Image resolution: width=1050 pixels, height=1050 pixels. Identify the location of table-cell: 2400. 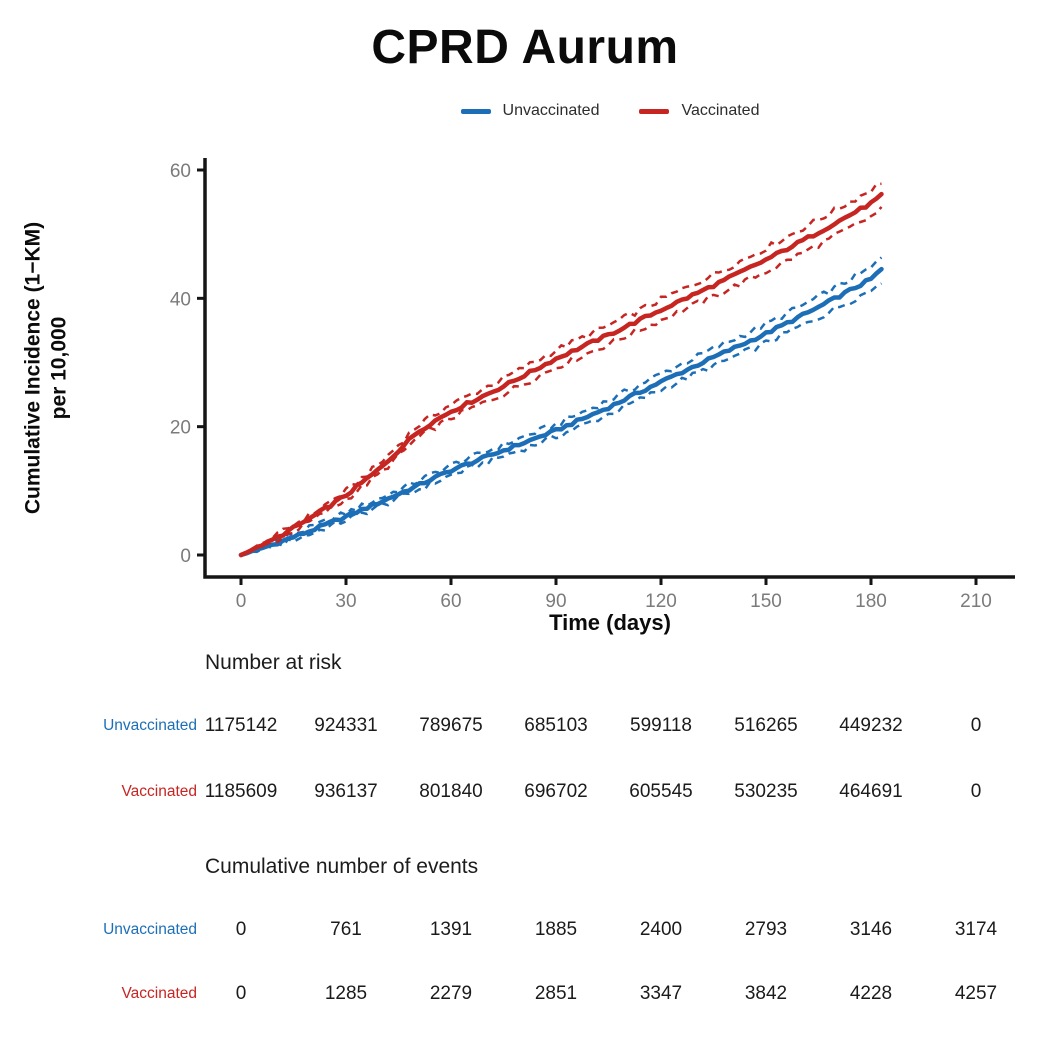
(661, 929).